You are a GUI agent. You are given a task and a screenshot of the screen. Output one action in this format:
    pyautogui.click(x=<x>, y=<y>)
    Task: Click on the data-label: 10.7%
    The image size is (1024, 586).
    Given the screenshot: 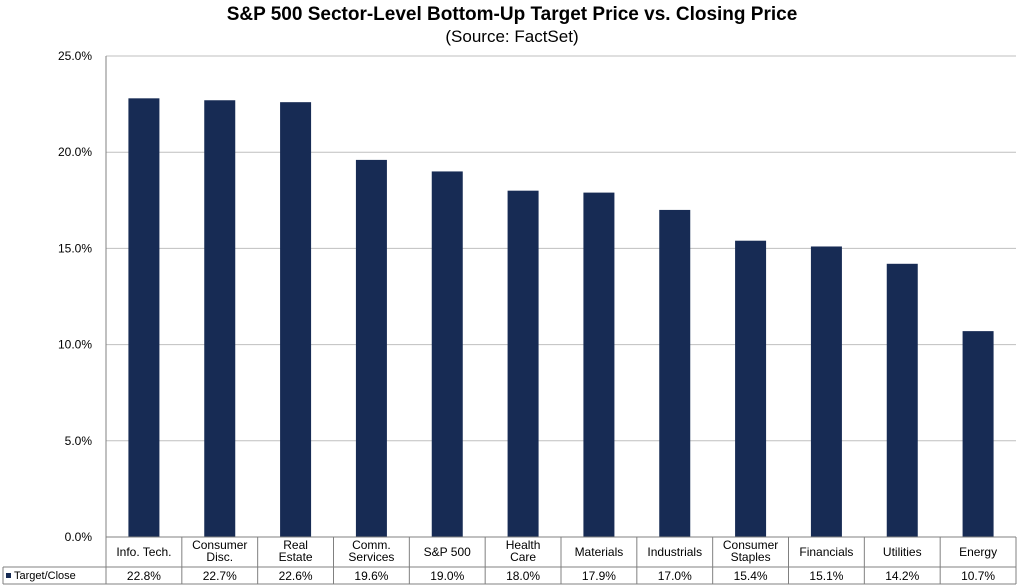 What is the action you would take?
    pyautogui.click(x=978, y=576)
    